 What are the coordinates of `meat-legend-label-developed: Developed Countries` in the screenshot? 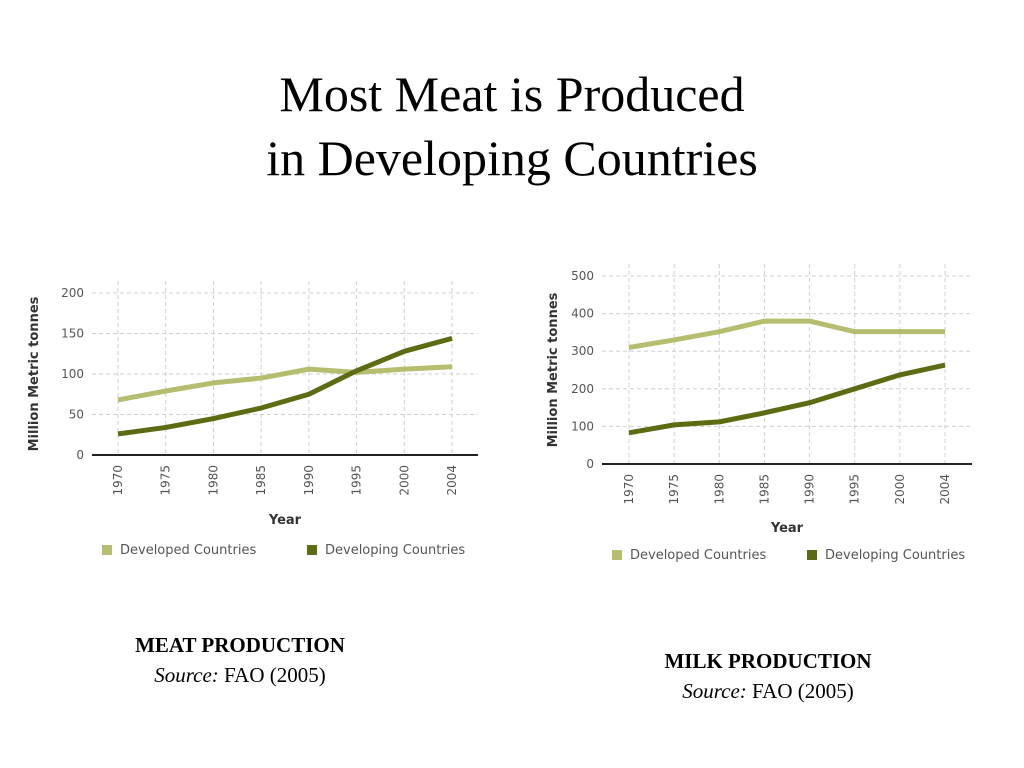 It's located at (188, 550).